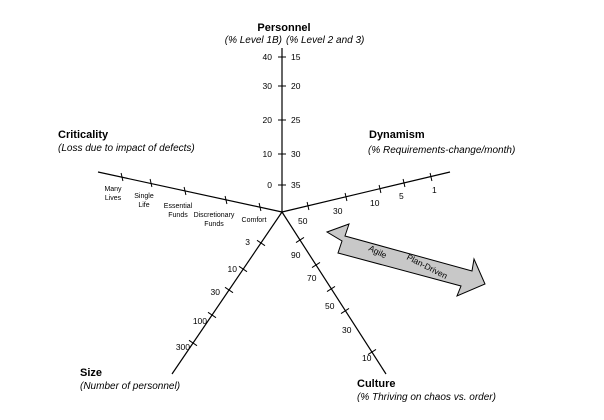 This screenshot has height=420, width=604. Describe the element at coordinates (441, 150) in the screenshot. I see `dynamism-subtitle: (% Requirements-change/month)` at that location.